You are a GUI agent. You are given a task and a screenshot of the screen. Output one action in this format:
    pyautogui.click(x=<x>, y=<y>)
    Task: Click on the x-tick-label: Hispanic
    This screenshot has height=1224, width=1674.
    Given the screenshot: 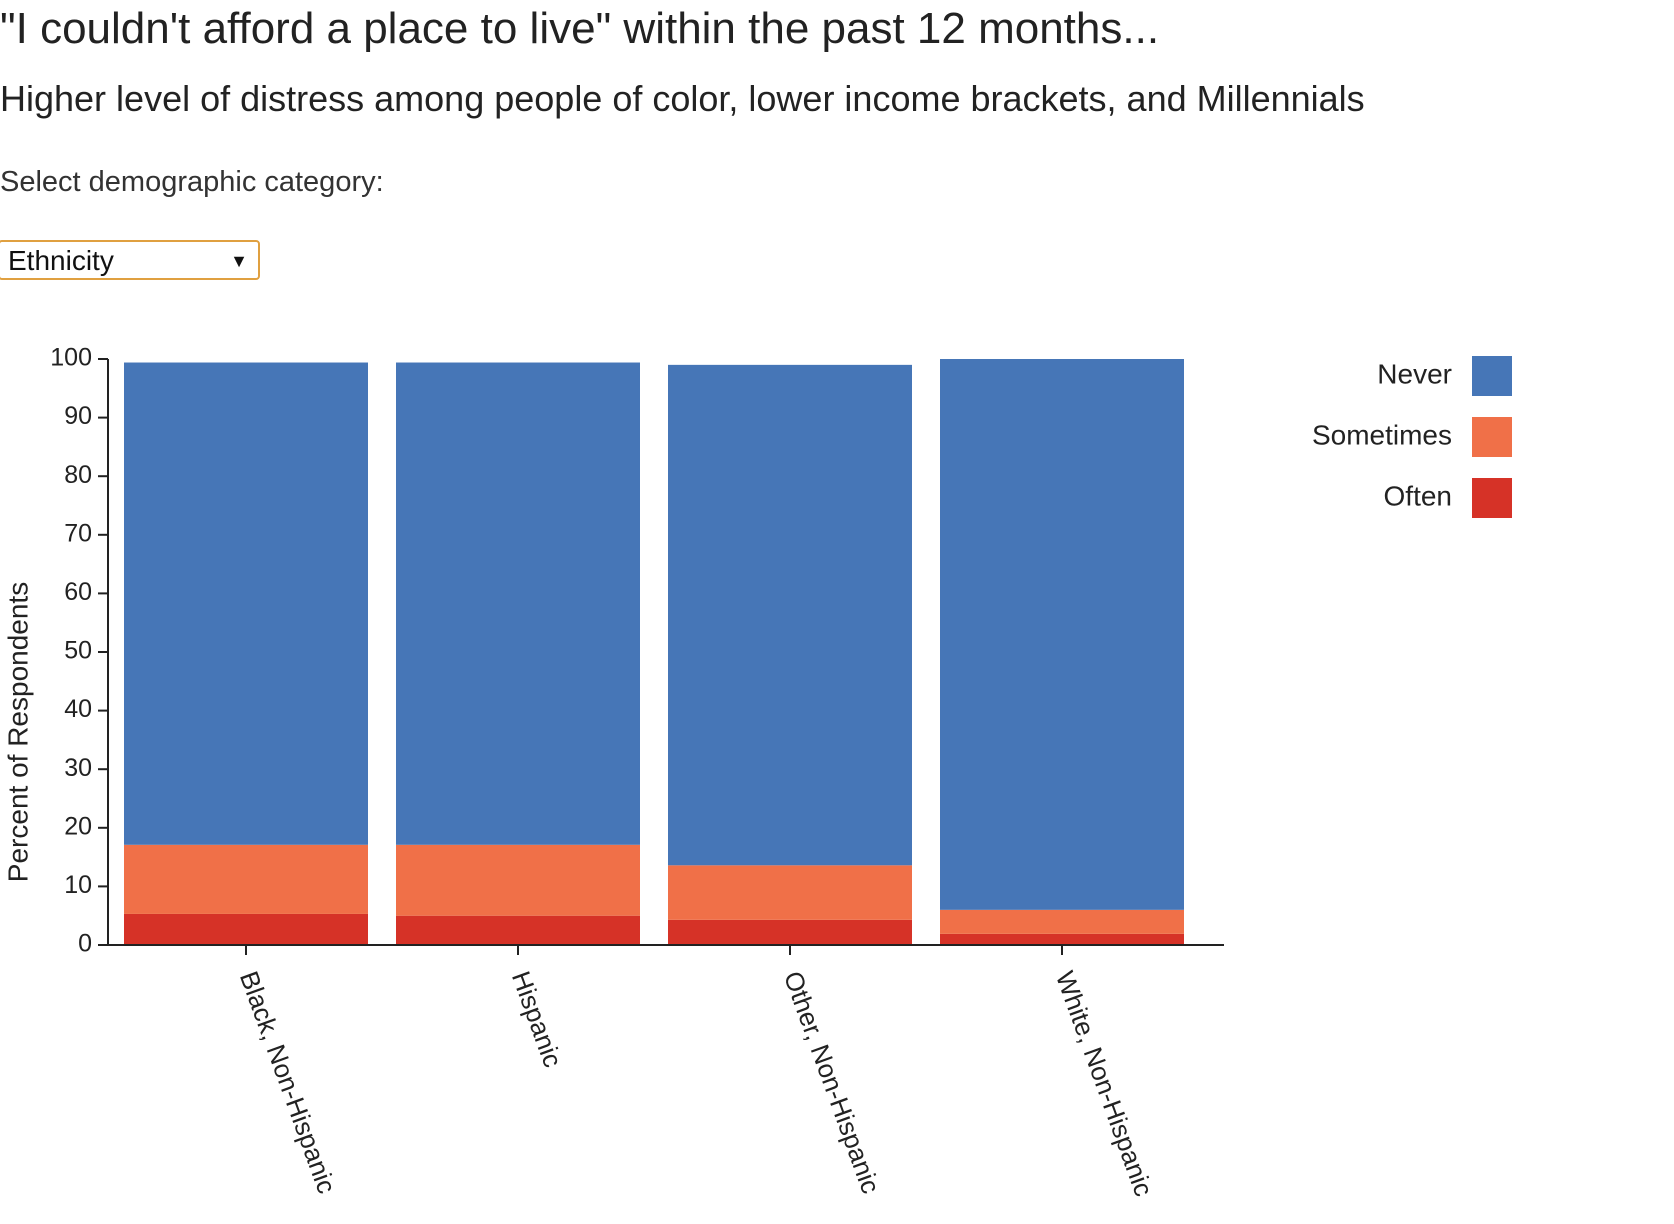 What is the action you would take?
    pyautogui.click(x=537, y=1019)
    